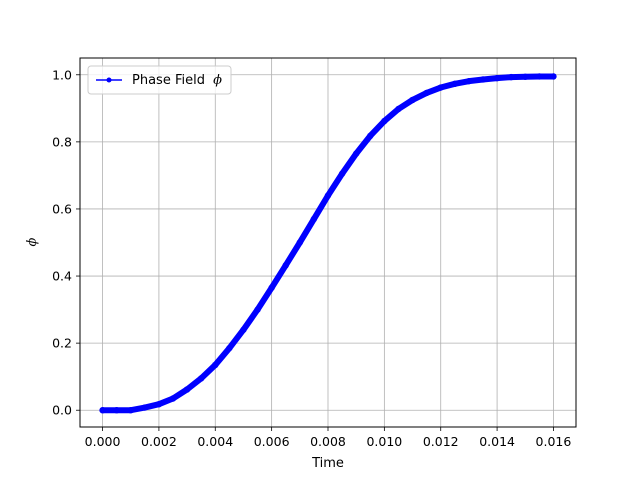  I want to click on legend-entry-name: Phase Field, so click(168, 80).